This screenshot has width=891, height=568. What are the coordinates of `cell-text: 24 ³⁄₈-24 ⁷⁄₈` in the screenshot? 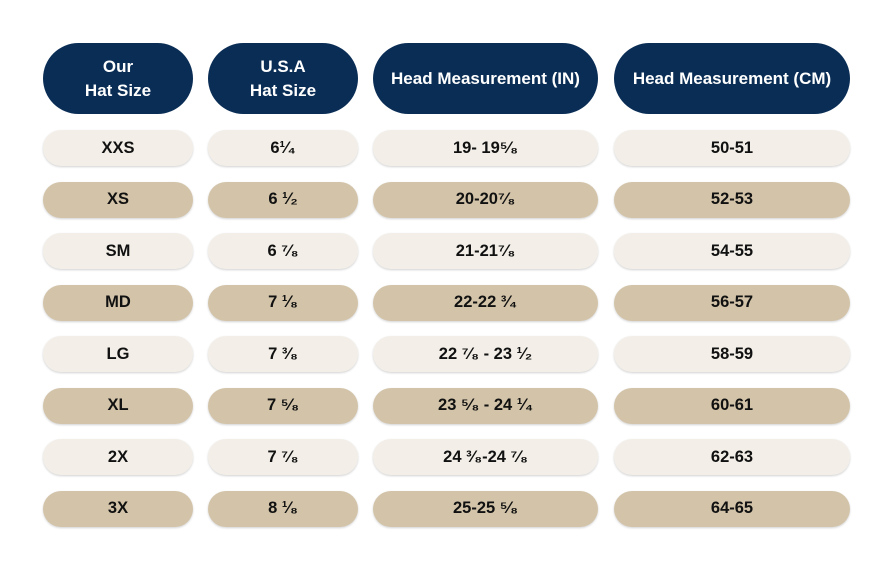 It's located at (485, 456).